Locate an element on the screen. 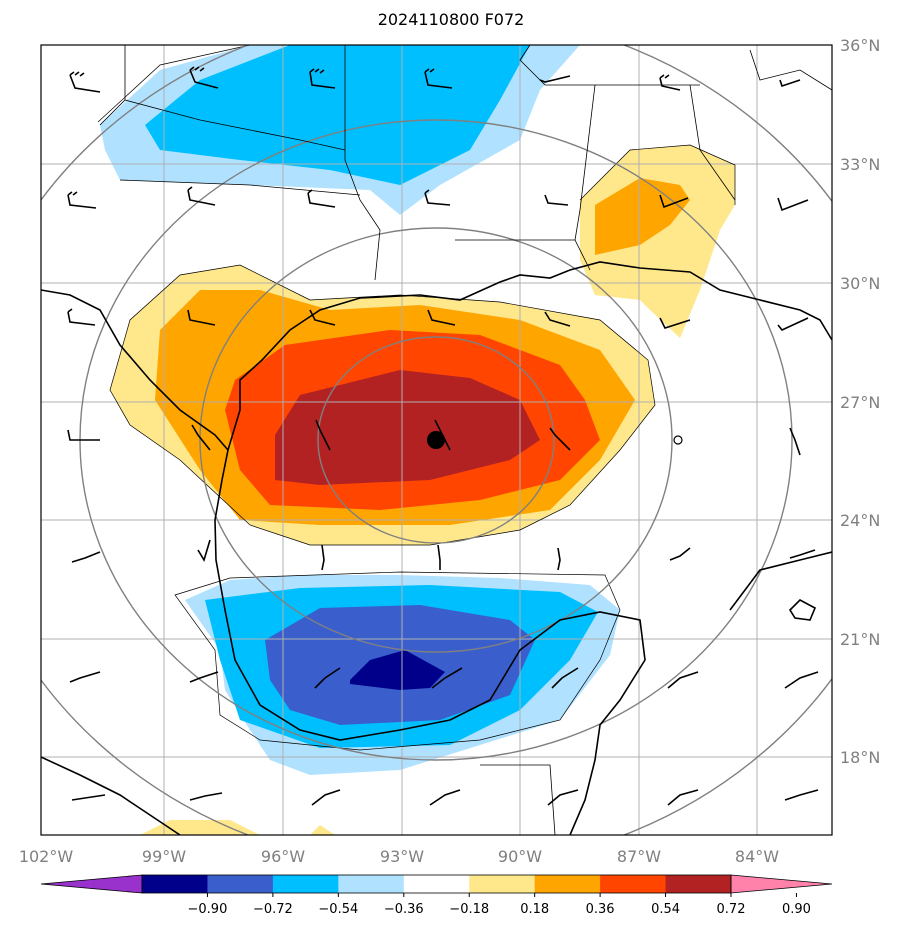 The width and height of the screenshot is (902, 932). colorbar-tick-label: 0.18 is located at coordinates (534, 909).